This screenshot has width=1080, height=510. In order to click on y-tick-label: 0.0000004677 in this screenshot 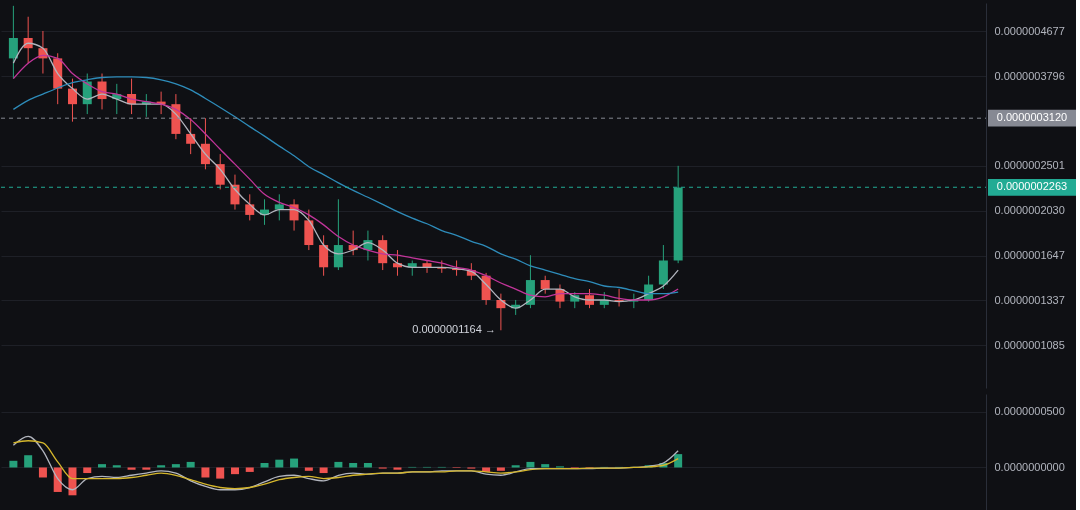, I will do `click(1029, 30)`.